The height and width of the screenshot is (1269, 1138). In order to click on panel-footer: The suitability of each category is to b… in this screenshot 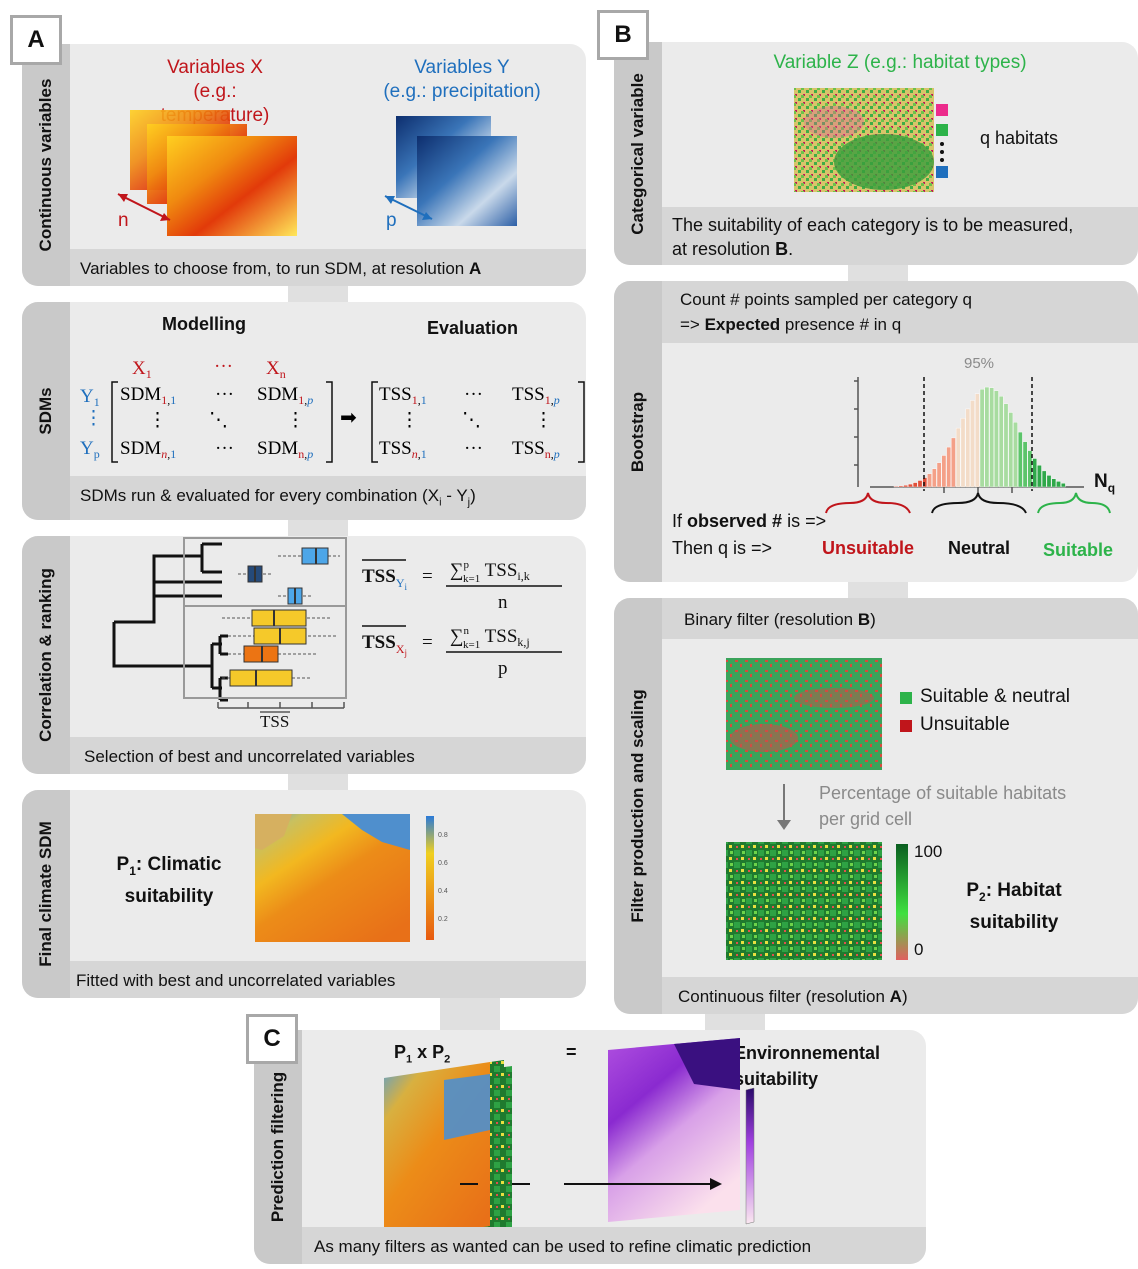, I will do `click(900, 236)`.